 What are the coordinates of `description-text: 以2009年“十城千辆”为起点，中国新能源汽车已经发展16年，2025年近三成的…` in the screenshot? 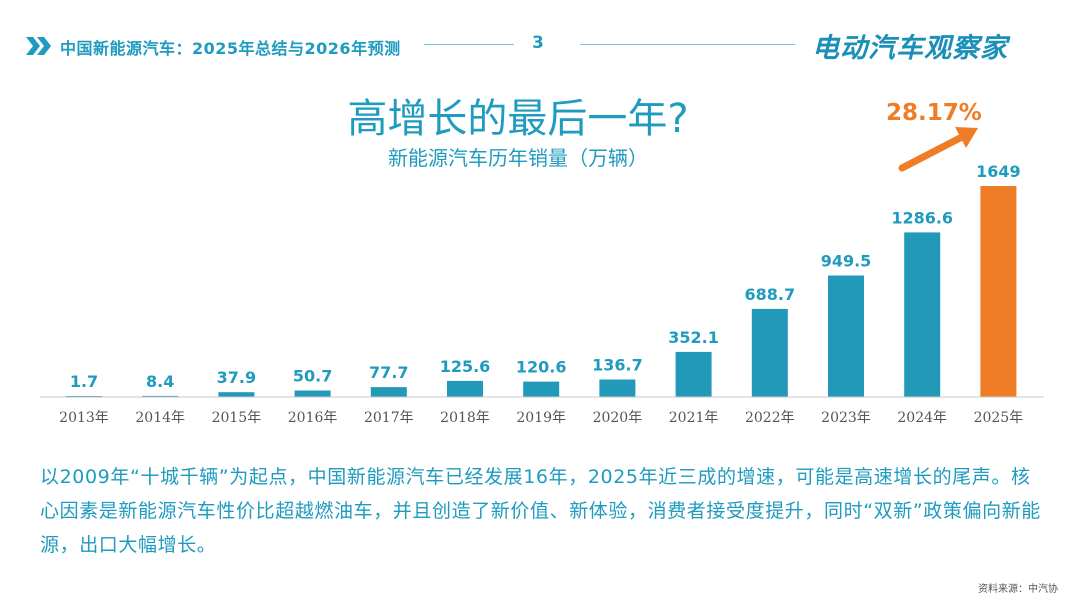 It's located at (540, 511).